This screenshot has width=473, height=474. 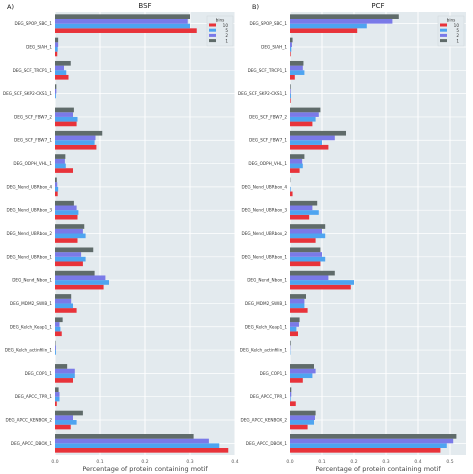 I want to click on y-tick-label: DEG_SIAH_1, so click(x=39, y=46).